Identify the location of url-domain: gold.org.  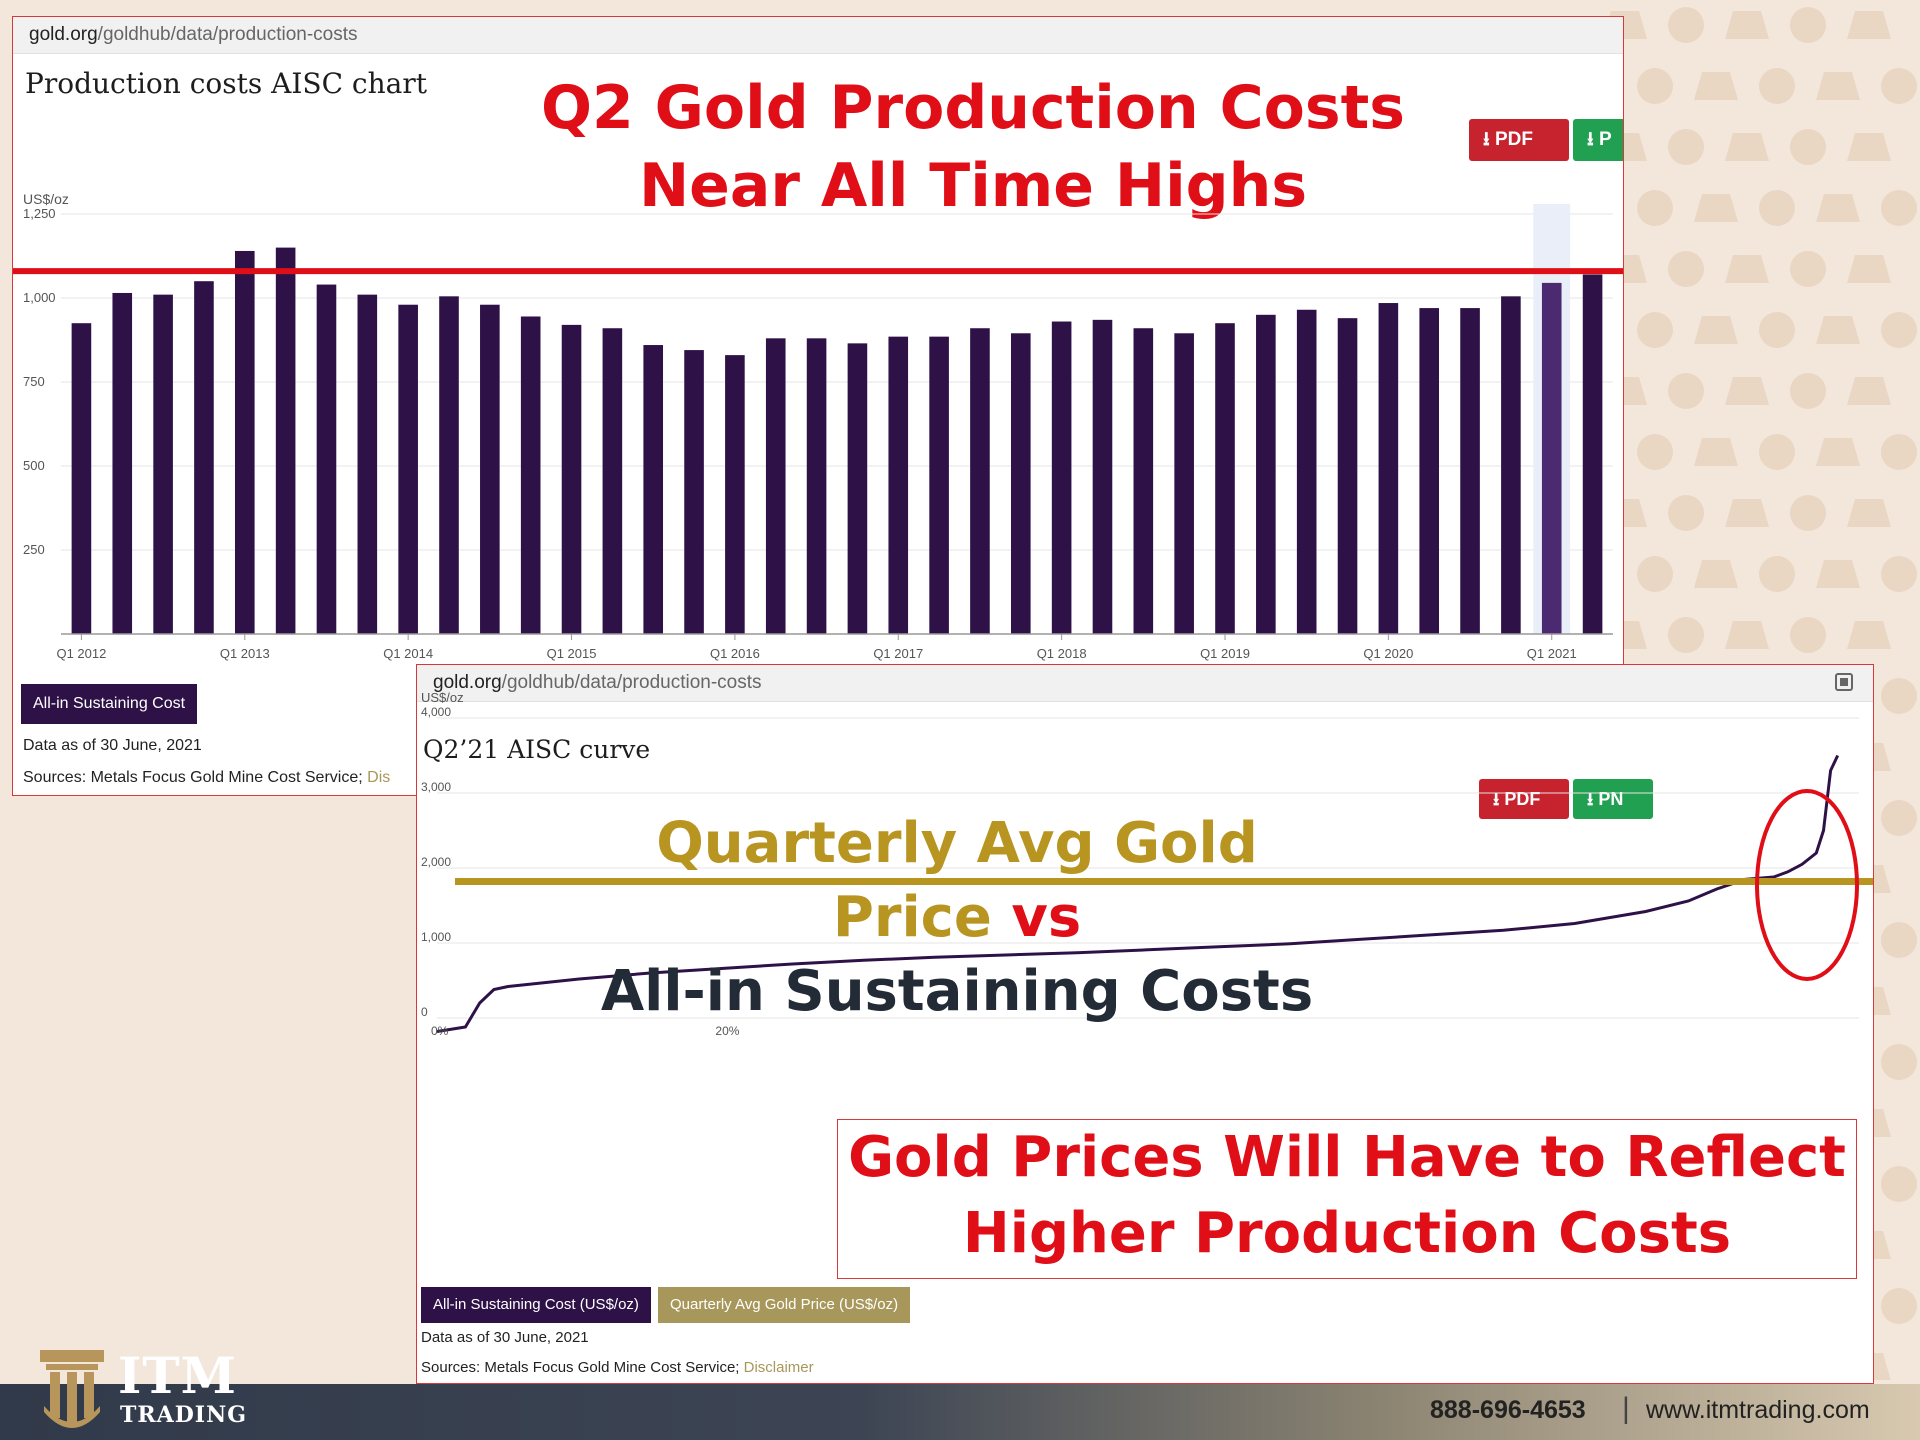
(467, 682).